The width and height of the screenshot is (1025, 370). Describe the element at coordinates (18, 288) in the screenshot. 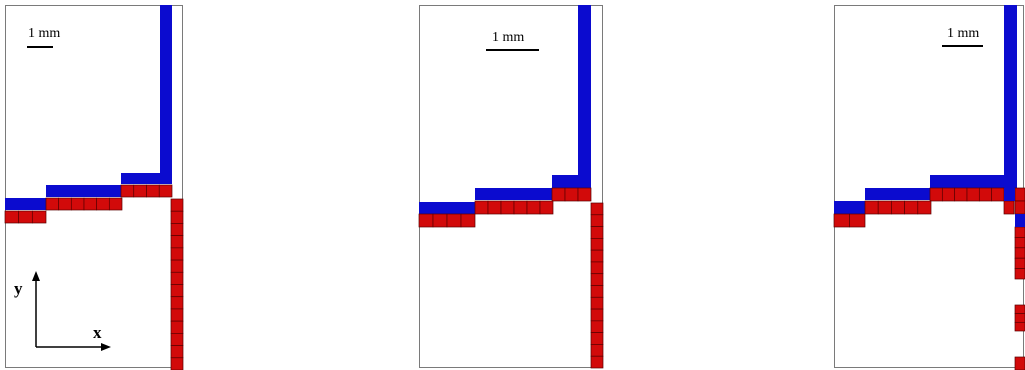

I see `y-axis-label: y` at that location.